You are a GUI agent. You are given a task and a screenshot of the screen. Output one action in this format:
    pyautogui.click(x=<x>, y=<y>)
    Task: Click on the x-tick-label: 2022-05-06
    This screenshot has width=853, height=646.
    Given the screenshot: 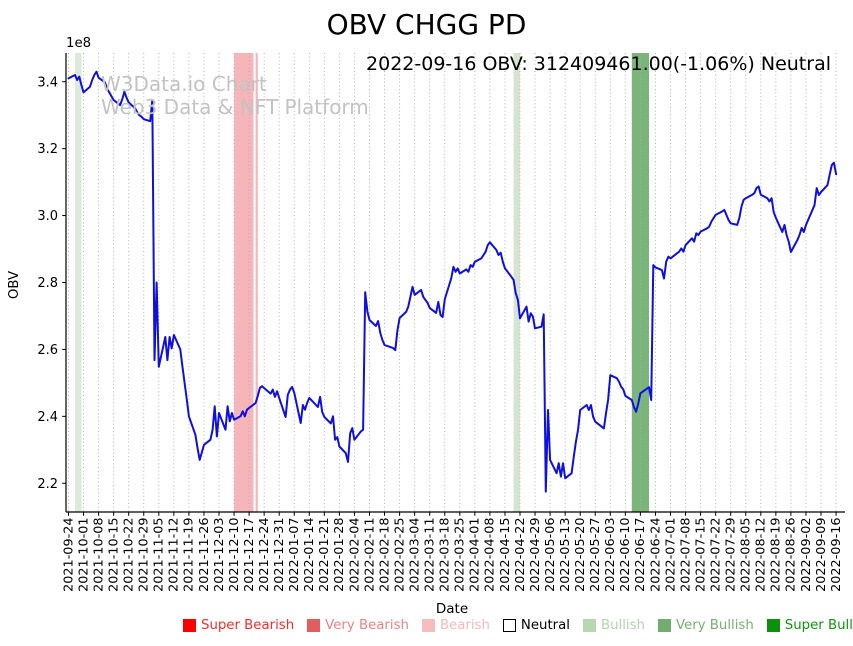 What is the action you would take?
    pyautogui.click(x=550, y=555)
    